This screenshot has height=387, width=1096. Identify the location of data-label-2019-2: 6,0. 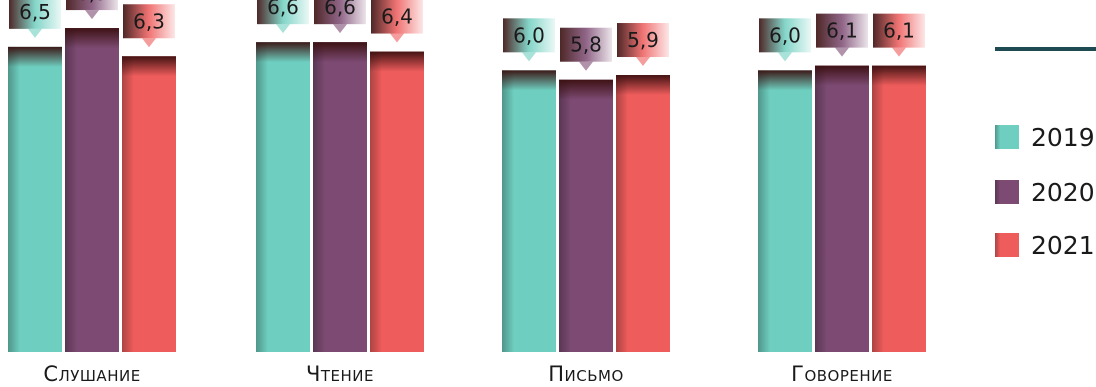
(529, 40).